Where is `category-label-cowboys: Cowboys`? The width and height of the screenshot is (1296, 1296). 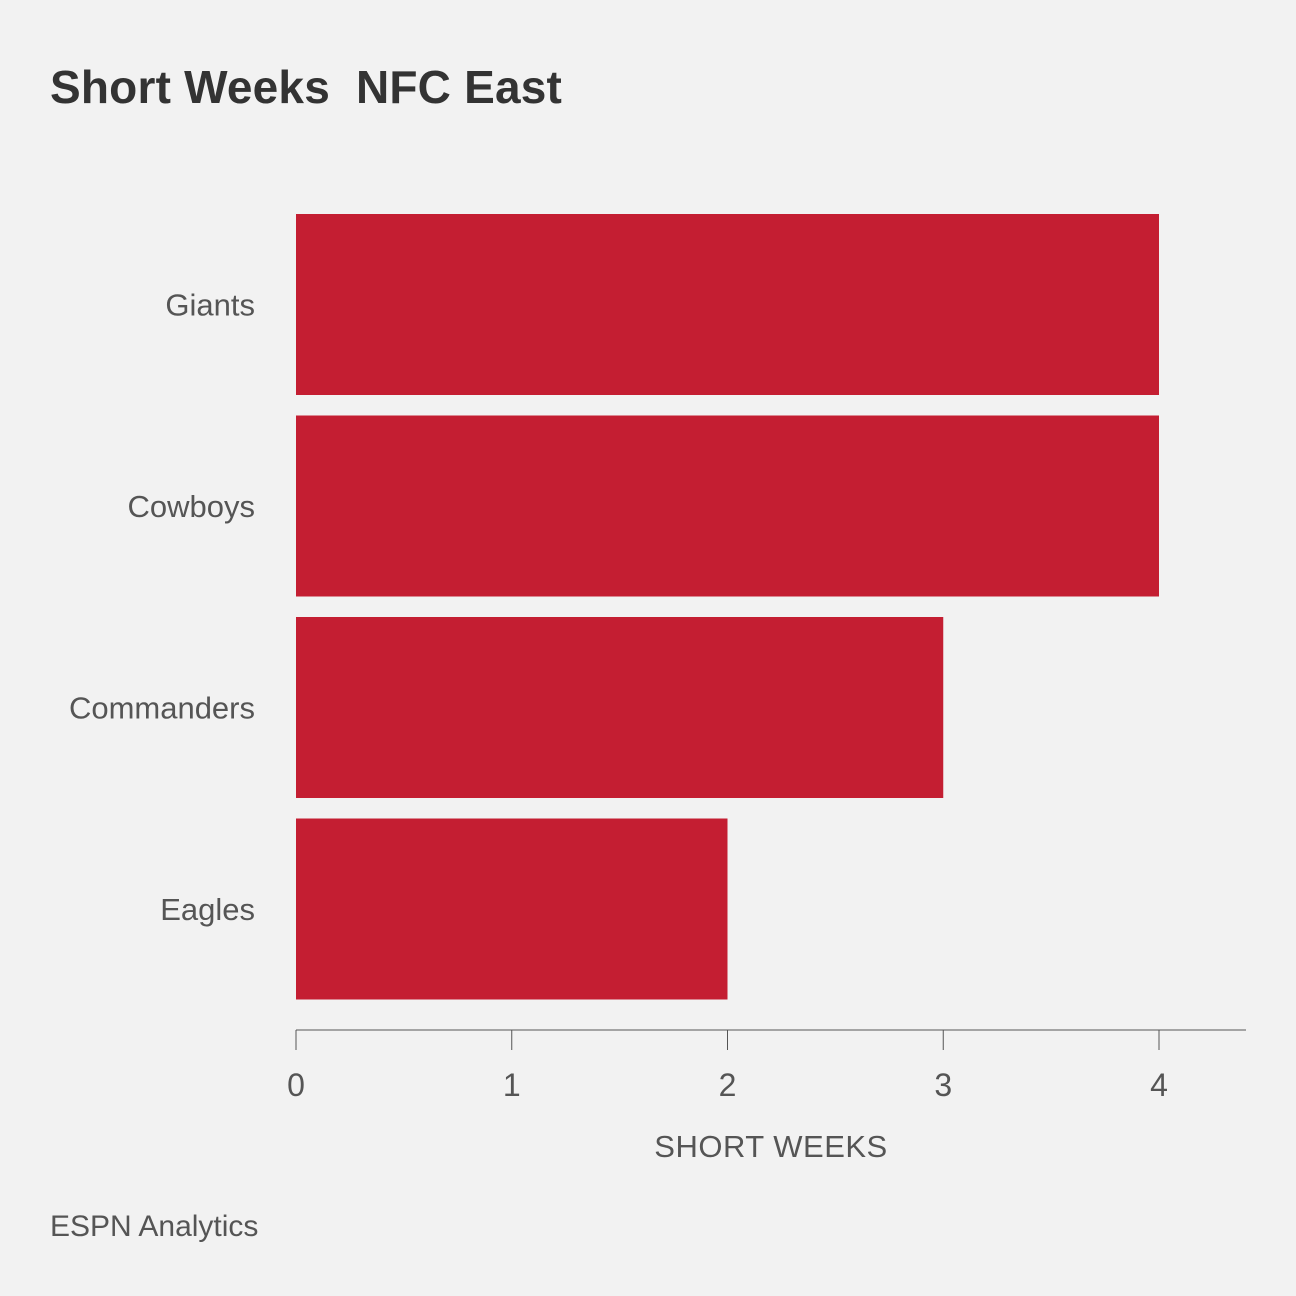 category-label-cowboys: Cowboys is located at coordinates (192, 506).